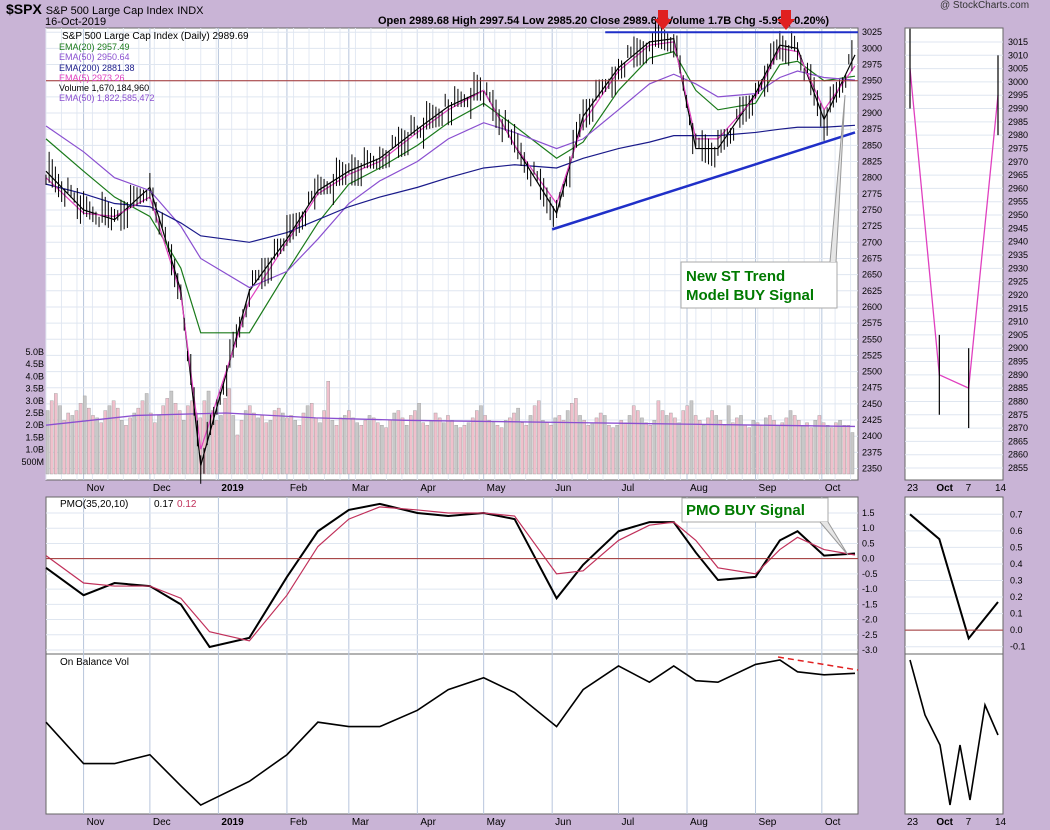  I want to click on price-tick-label: 2850, so click(872, 145).